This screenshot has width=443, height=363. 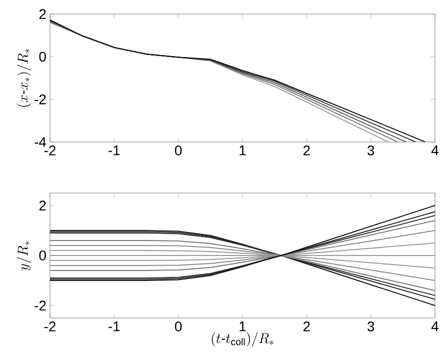 What do you see at coordinates (243, 339) in the screenshot?
I see `x-axis-title: $(t\mbox{-}t_{\mathrm{coll}})/R_*$` at bounding box center [243, 339].